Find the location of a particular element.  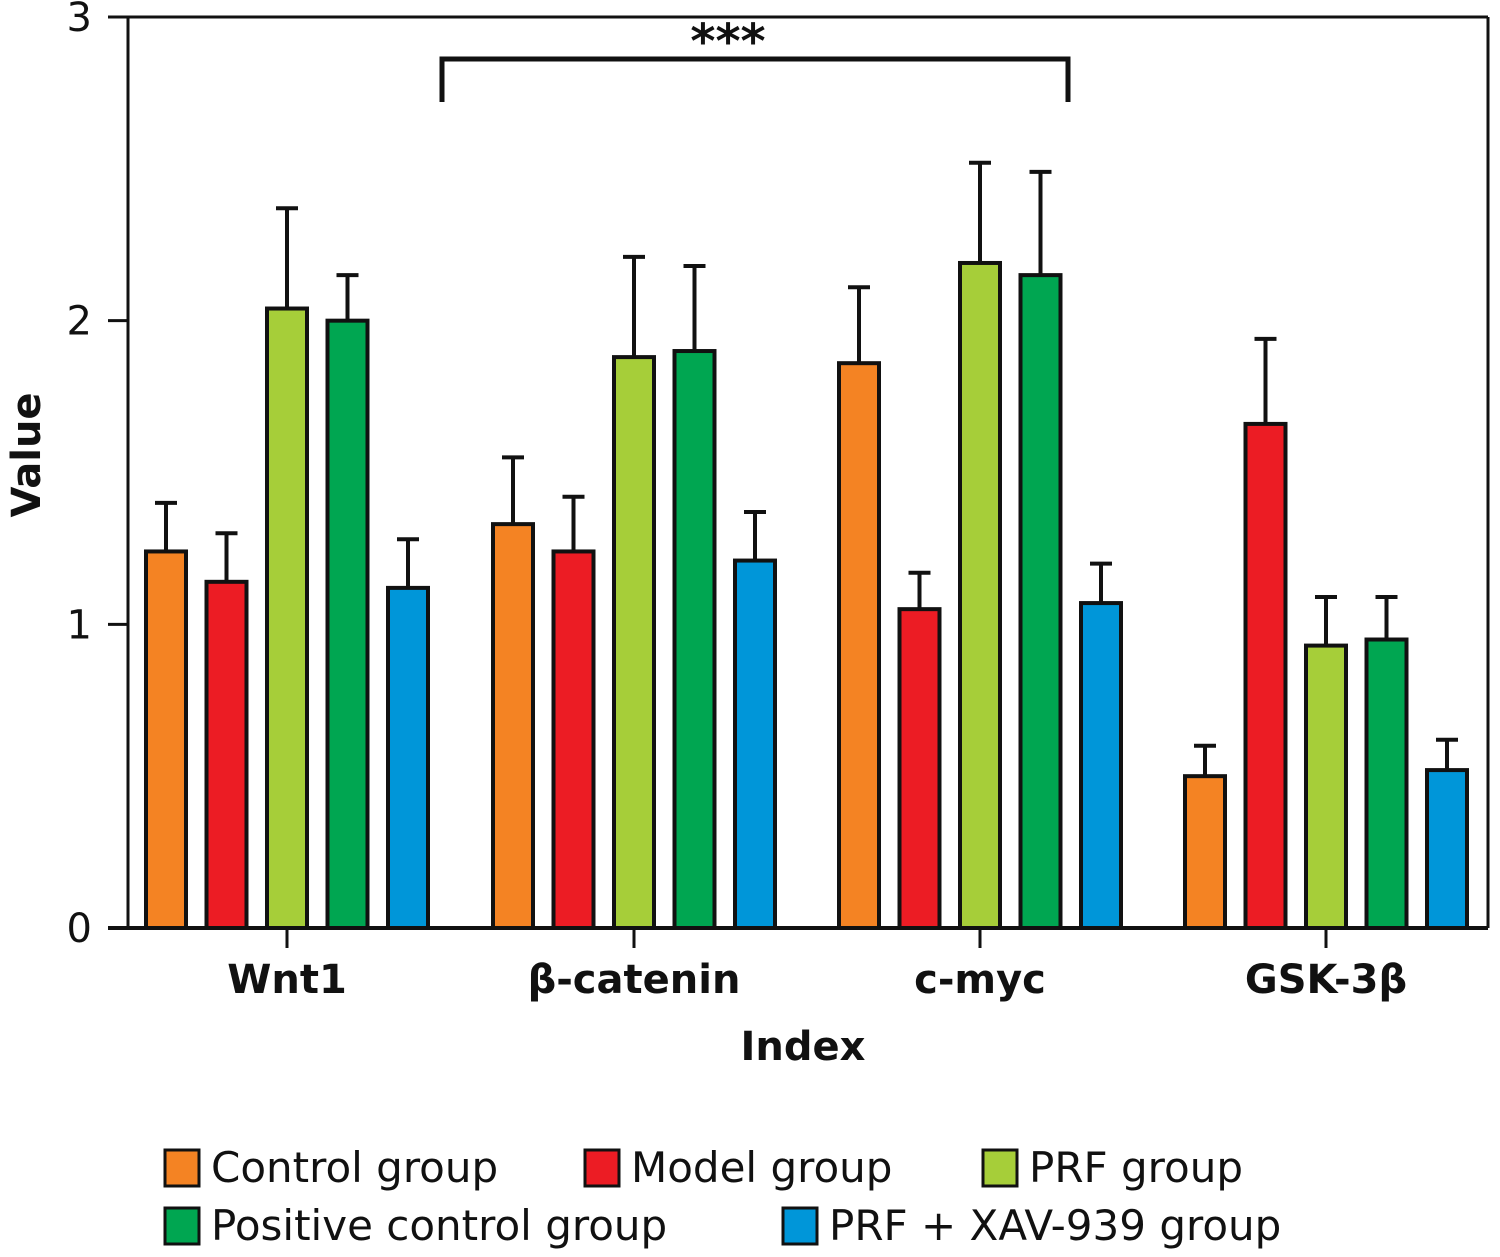

legend-item: PRF + XAV-939 group is located at coordinates (1031, 1225).